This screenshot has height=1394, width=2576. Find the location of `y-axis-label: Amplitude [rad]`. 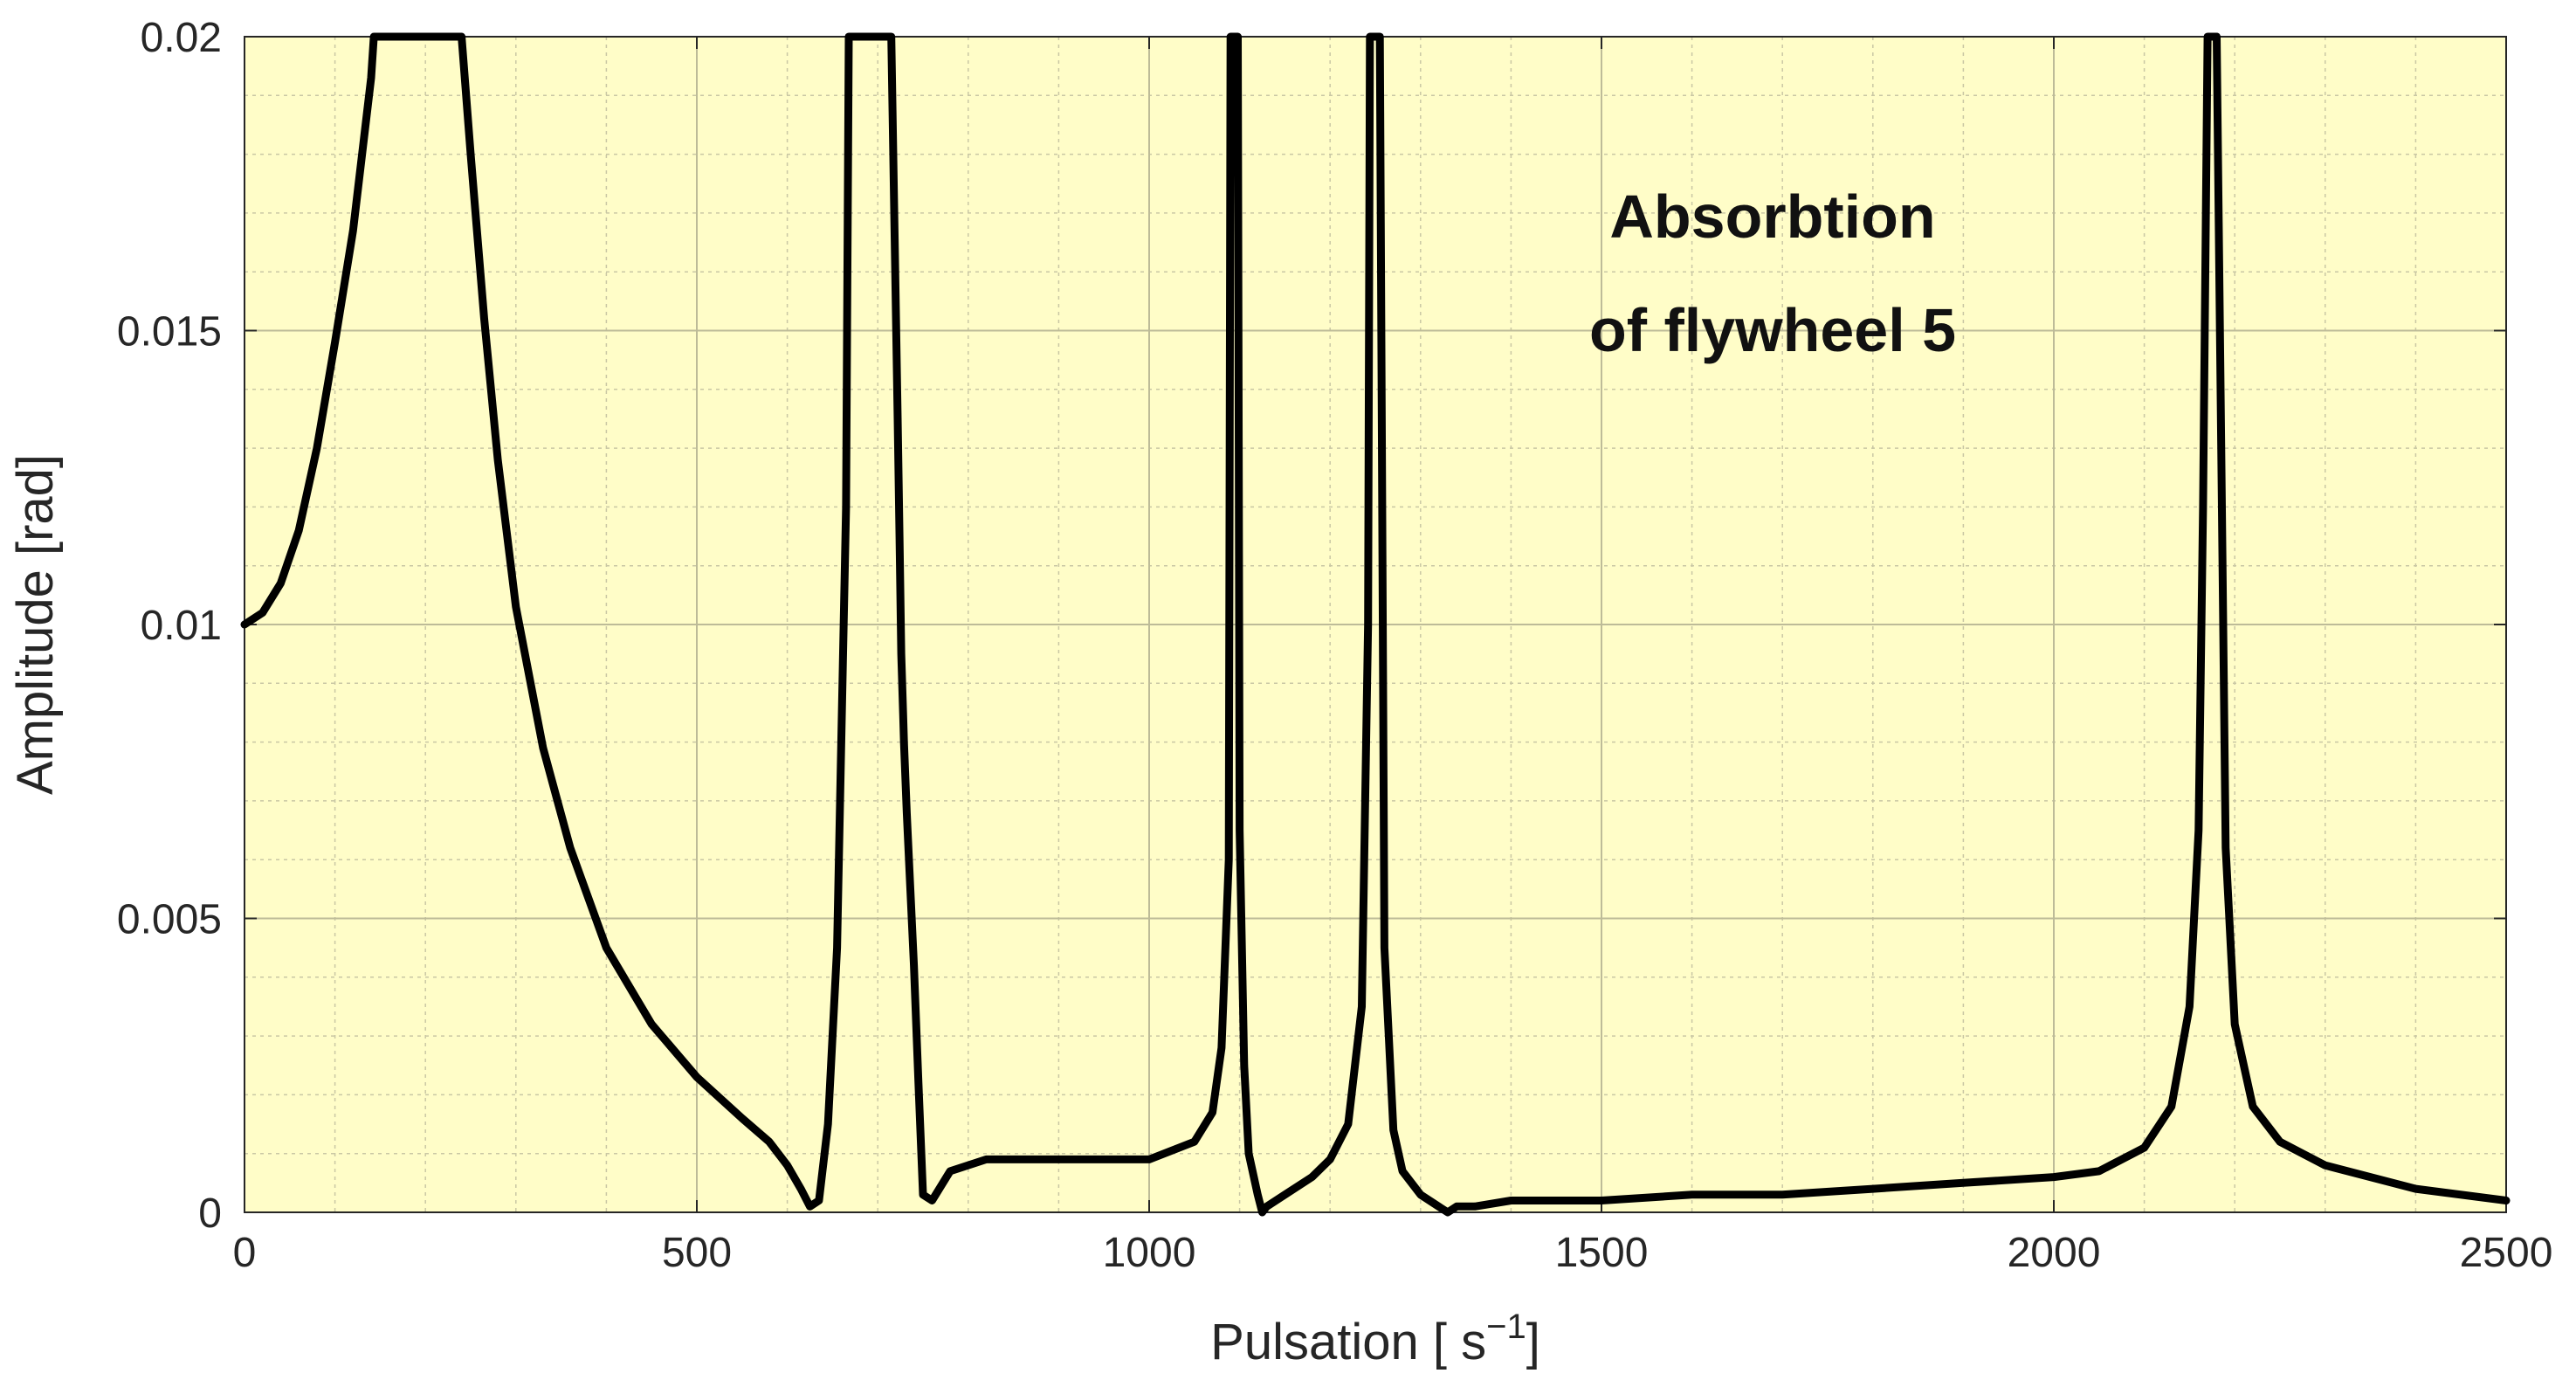

y-axis-label: Amplitude [rad] is located at coordinates (35, 625).